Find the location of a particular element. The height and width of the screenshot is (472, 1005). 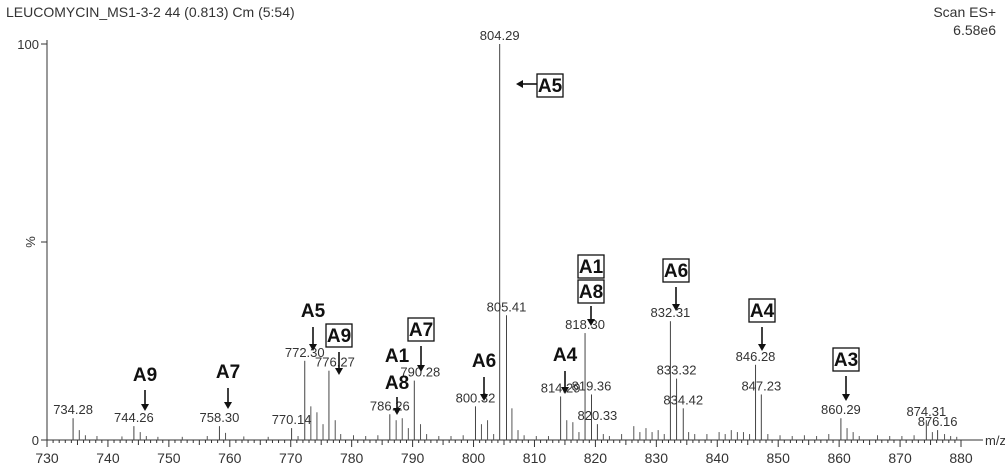

y-axis-title: % is located at coordinates (30, 242).